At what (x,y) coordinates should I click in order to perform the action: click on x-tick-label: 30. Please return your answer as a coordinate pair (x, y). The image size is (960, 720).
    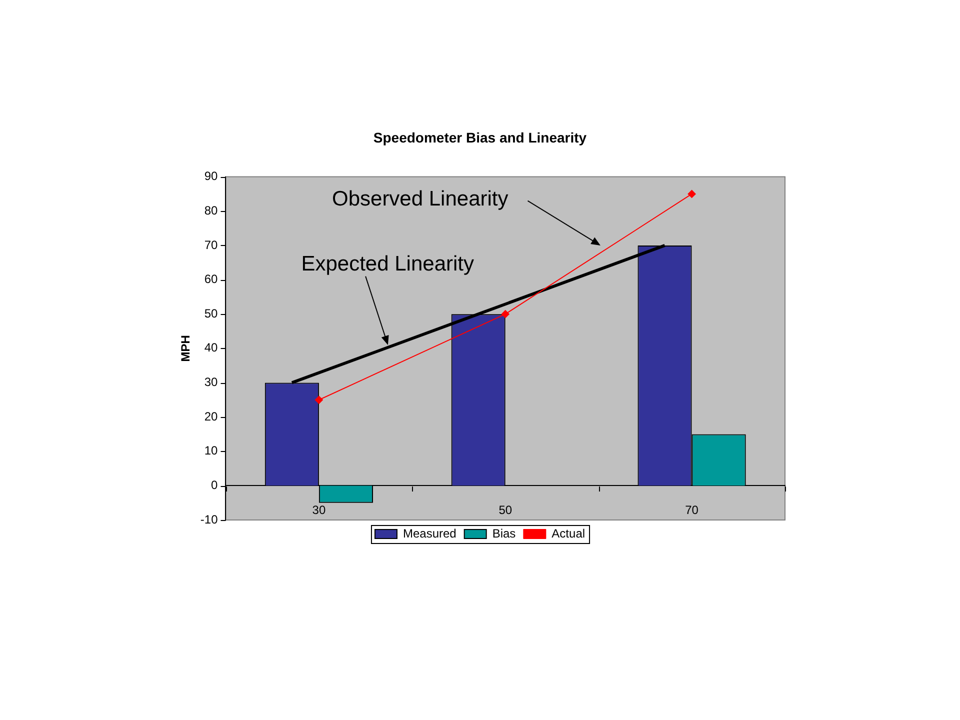
    Looking at the image, I should click on (319, 510).